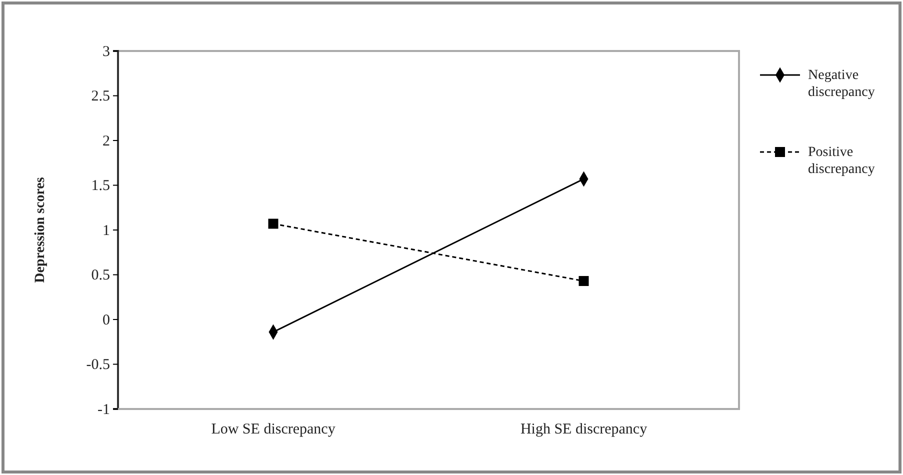 The height and width of the screenshot is (475, 903). I want to click on y-tick-label: 1, so click(106, 230).